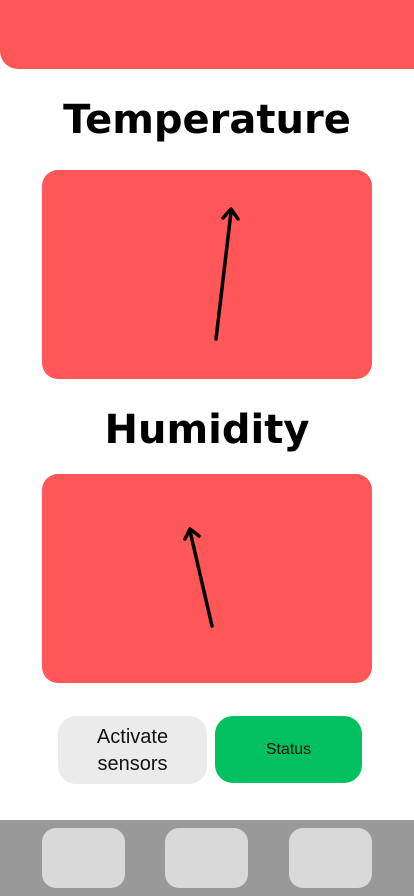 The image size is (414, 896). I want to click on humidity-title: Humidity, so click(207, 430).